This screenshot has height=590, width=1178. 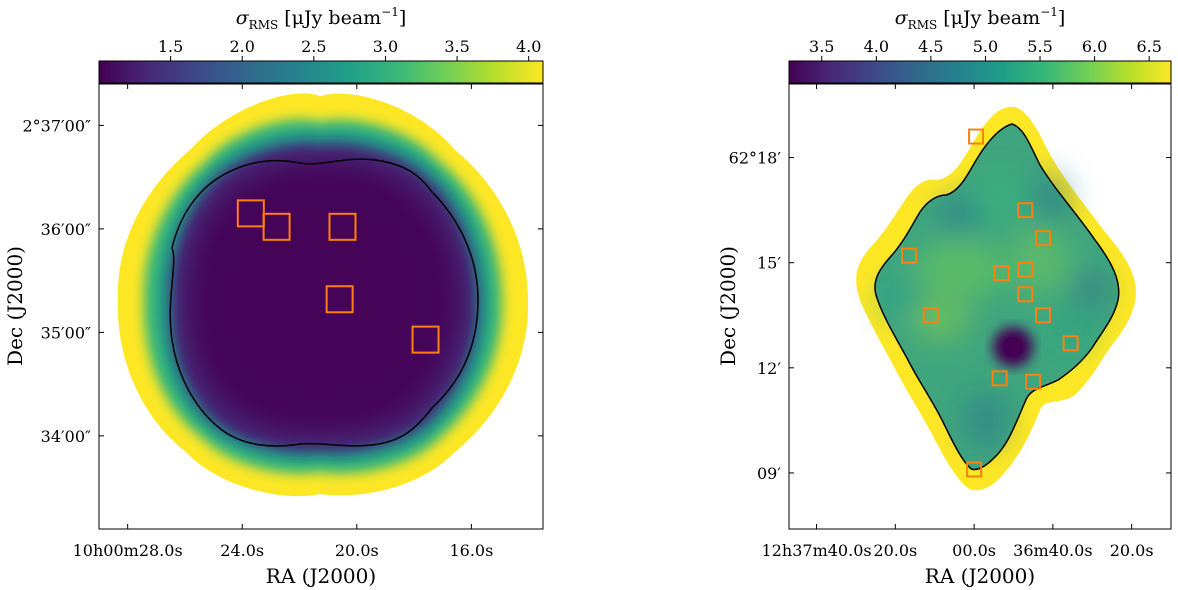 What do you see at coordinates (769, 473) in the screenshot?
I see `y-tick-label: 09′` at bounding box center [769, 473].